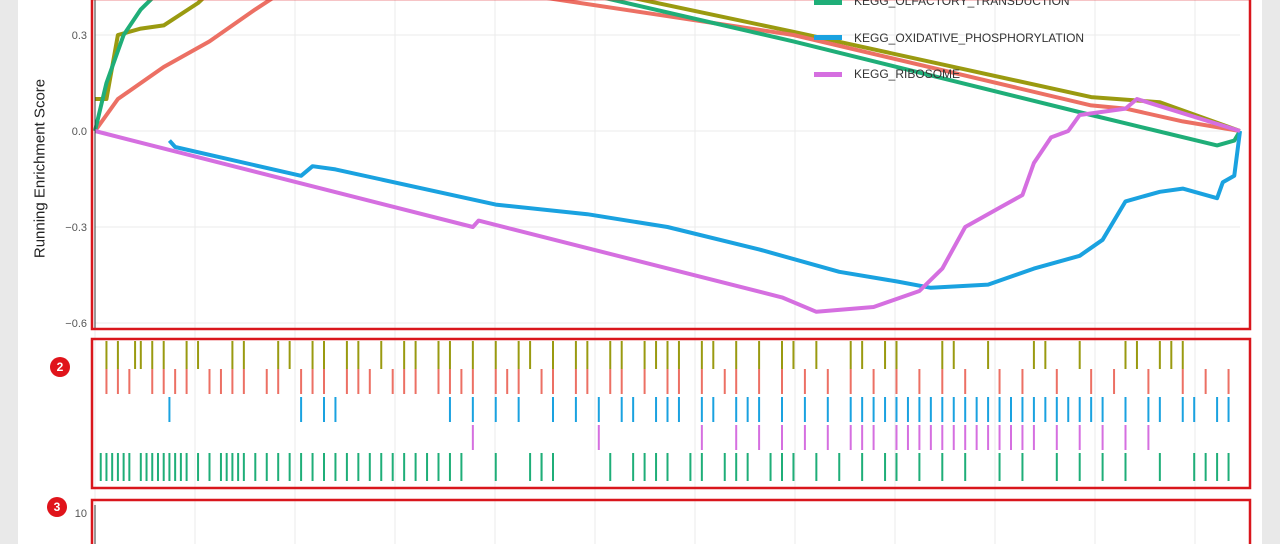 This screenshot has height=544, width=1280. I want to click on panel3-y-tick-label: 10, so click(81, 514).